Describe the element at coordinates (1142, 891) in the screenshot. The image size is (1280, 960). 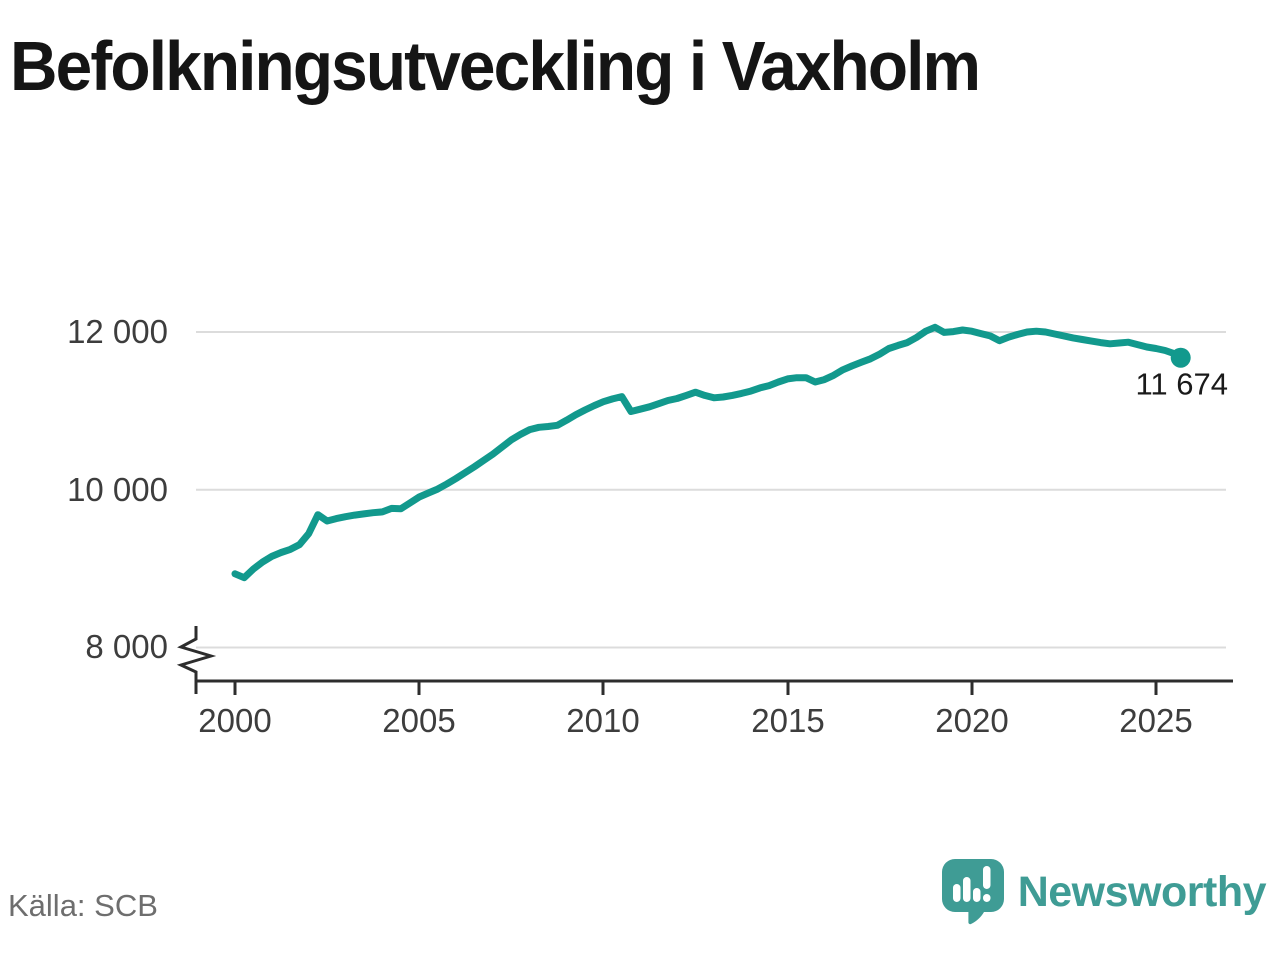
I see `newsworthy-wordmark: Newsworthy` at that location.